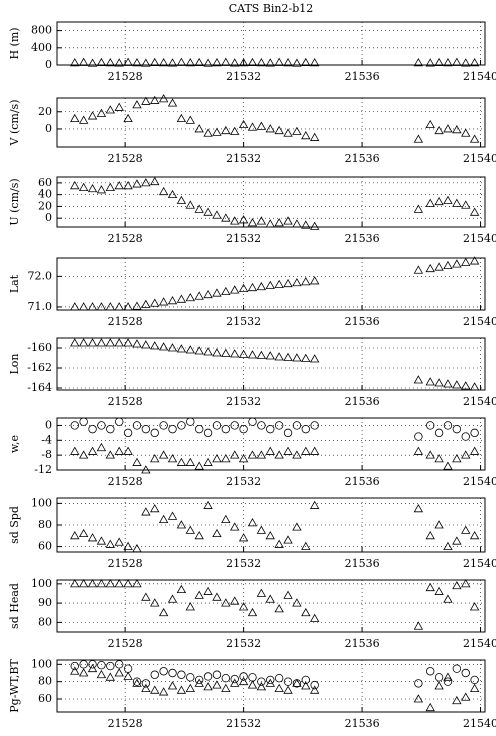 The image size is (496, 736). I want to click on y-axis-label: Lon, so click(14, 363).